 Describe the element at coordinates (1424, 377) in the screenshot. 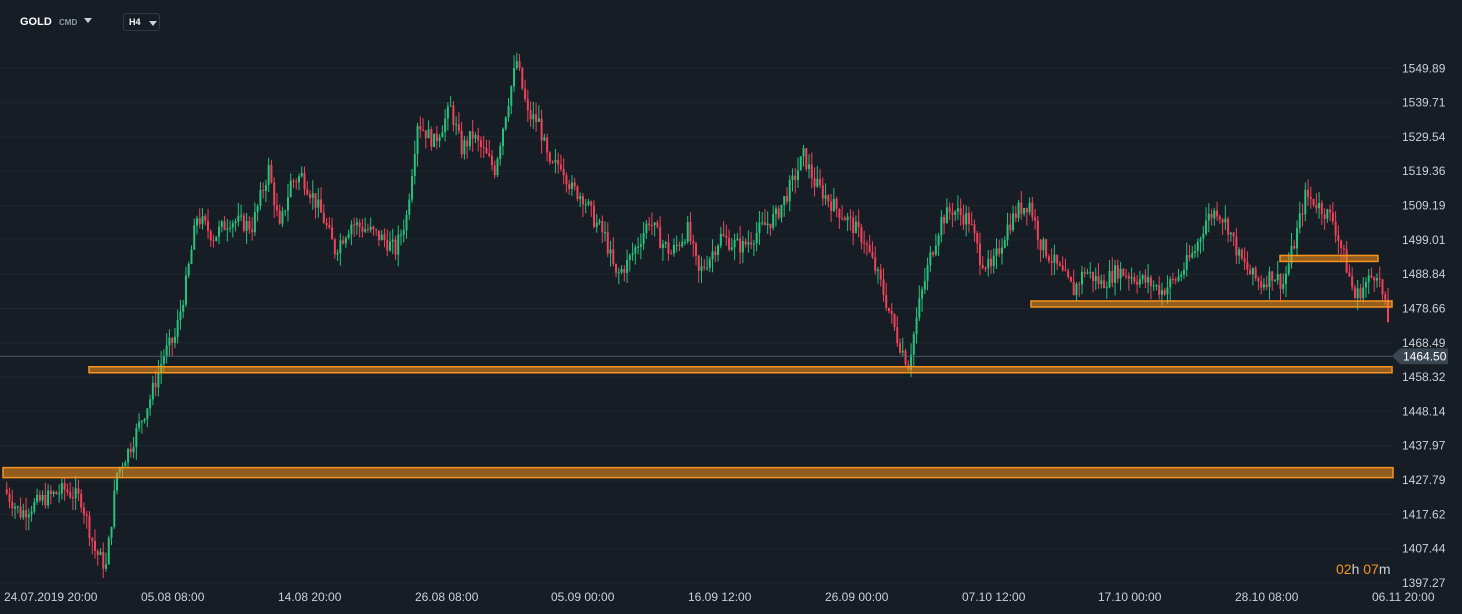

I see `price-tick-label: 1458.32` at that location.